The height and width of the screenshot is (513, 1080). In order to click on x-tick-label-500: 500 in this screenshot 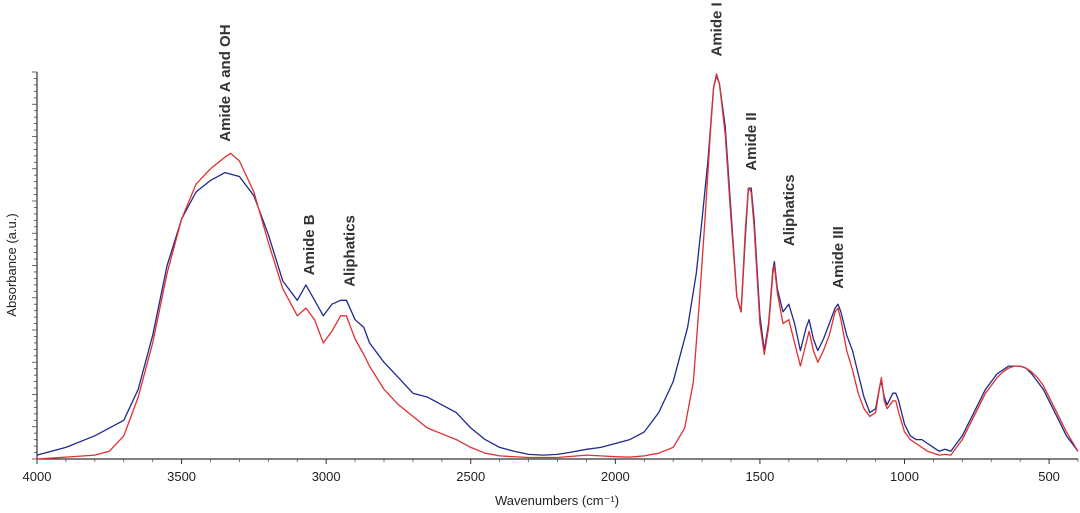, I will do `click(1049, 476)`.